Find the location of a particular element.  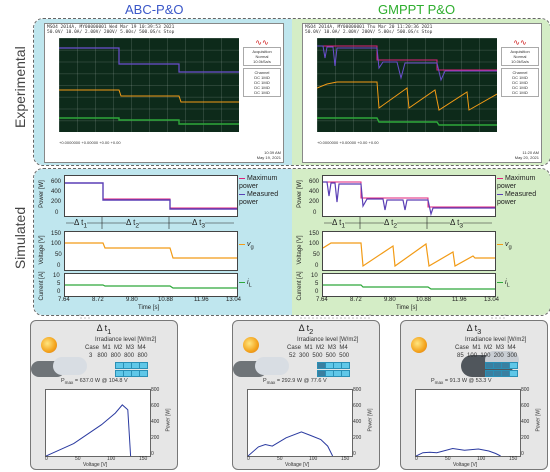

time-axis-label: Time [s] is located at coordinates (407, 308).